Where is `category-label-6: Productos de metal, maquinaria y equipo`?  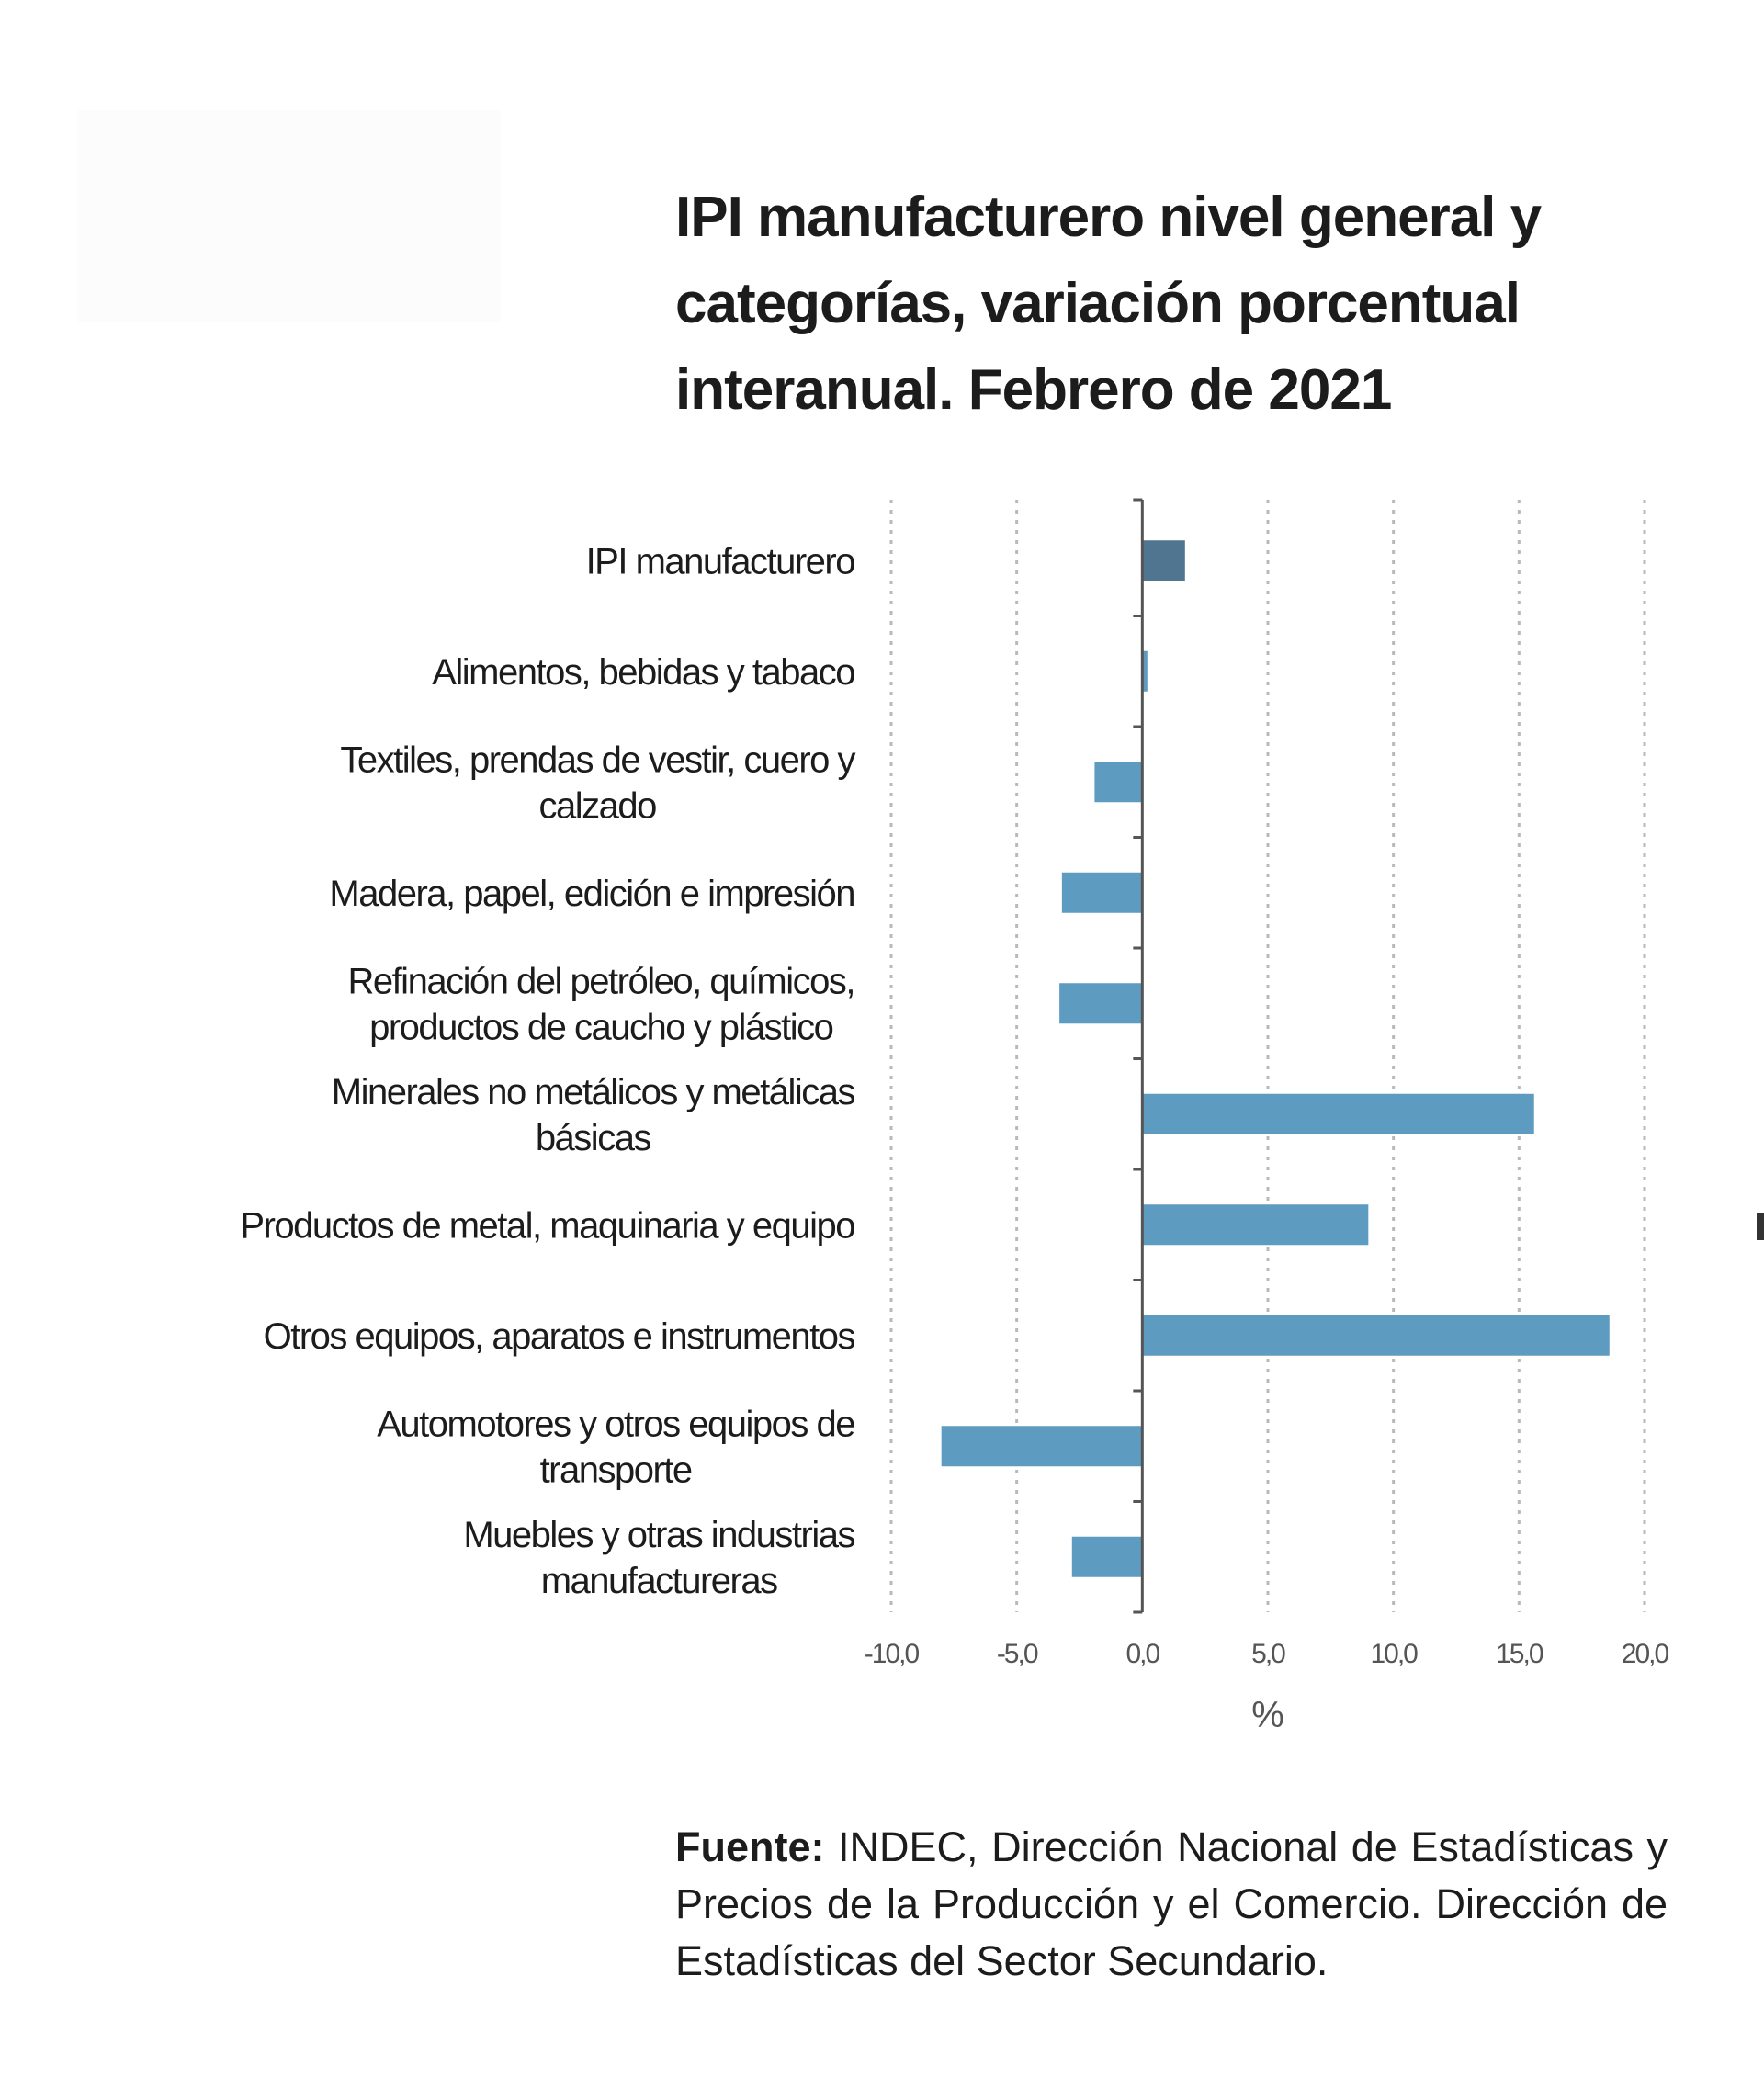
category-label-6: Productos de metal, maquinaria y equipo is located at coordinates (547, 1225).